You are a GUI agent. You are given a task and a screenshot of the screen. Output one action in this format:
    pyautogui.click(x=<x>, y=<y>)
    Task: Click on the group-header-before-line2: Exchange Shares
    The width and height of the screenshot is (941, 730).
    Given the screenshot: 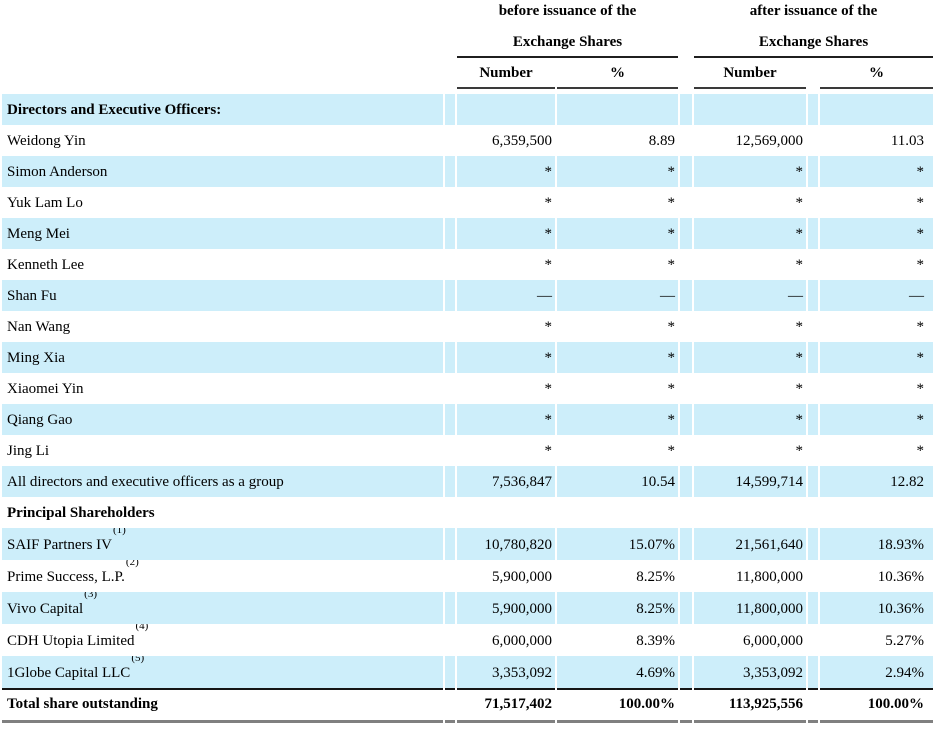 What is the action you would take?
    pyautogui.click(x=567, y=43)
    